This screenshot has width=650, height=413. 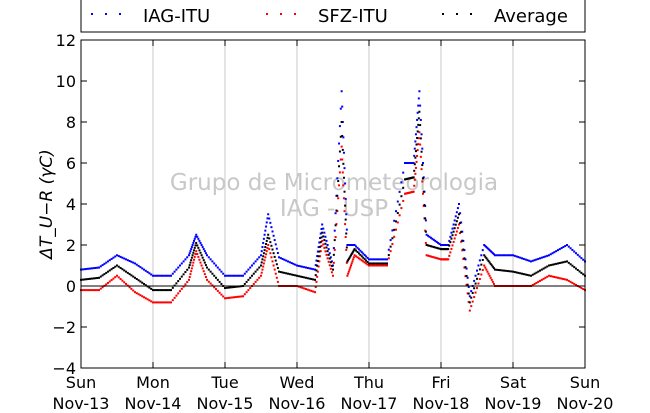 What do you see at coordinates (333, 16) in the screenshot?
I see `legend-box` at bounding box center [333, 16].